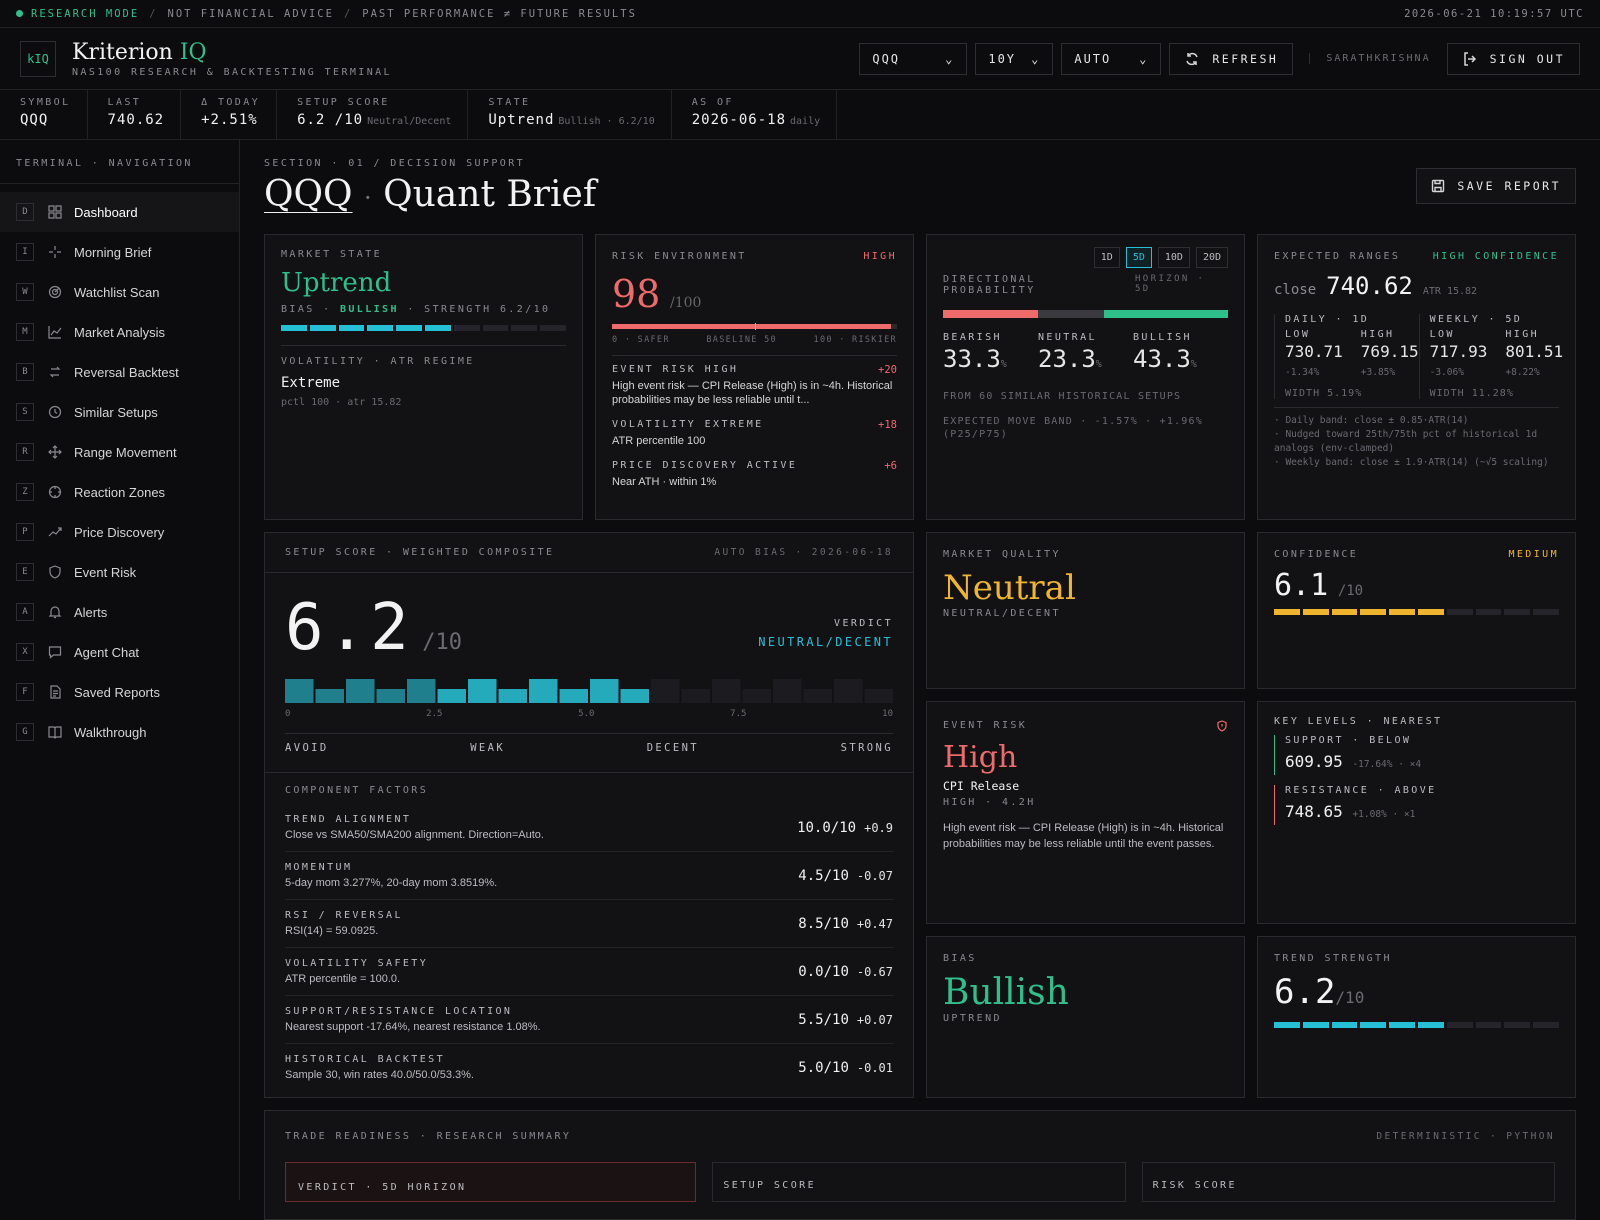  I want to click on symbol-select: QQQ ⌄, so click(913, 58).